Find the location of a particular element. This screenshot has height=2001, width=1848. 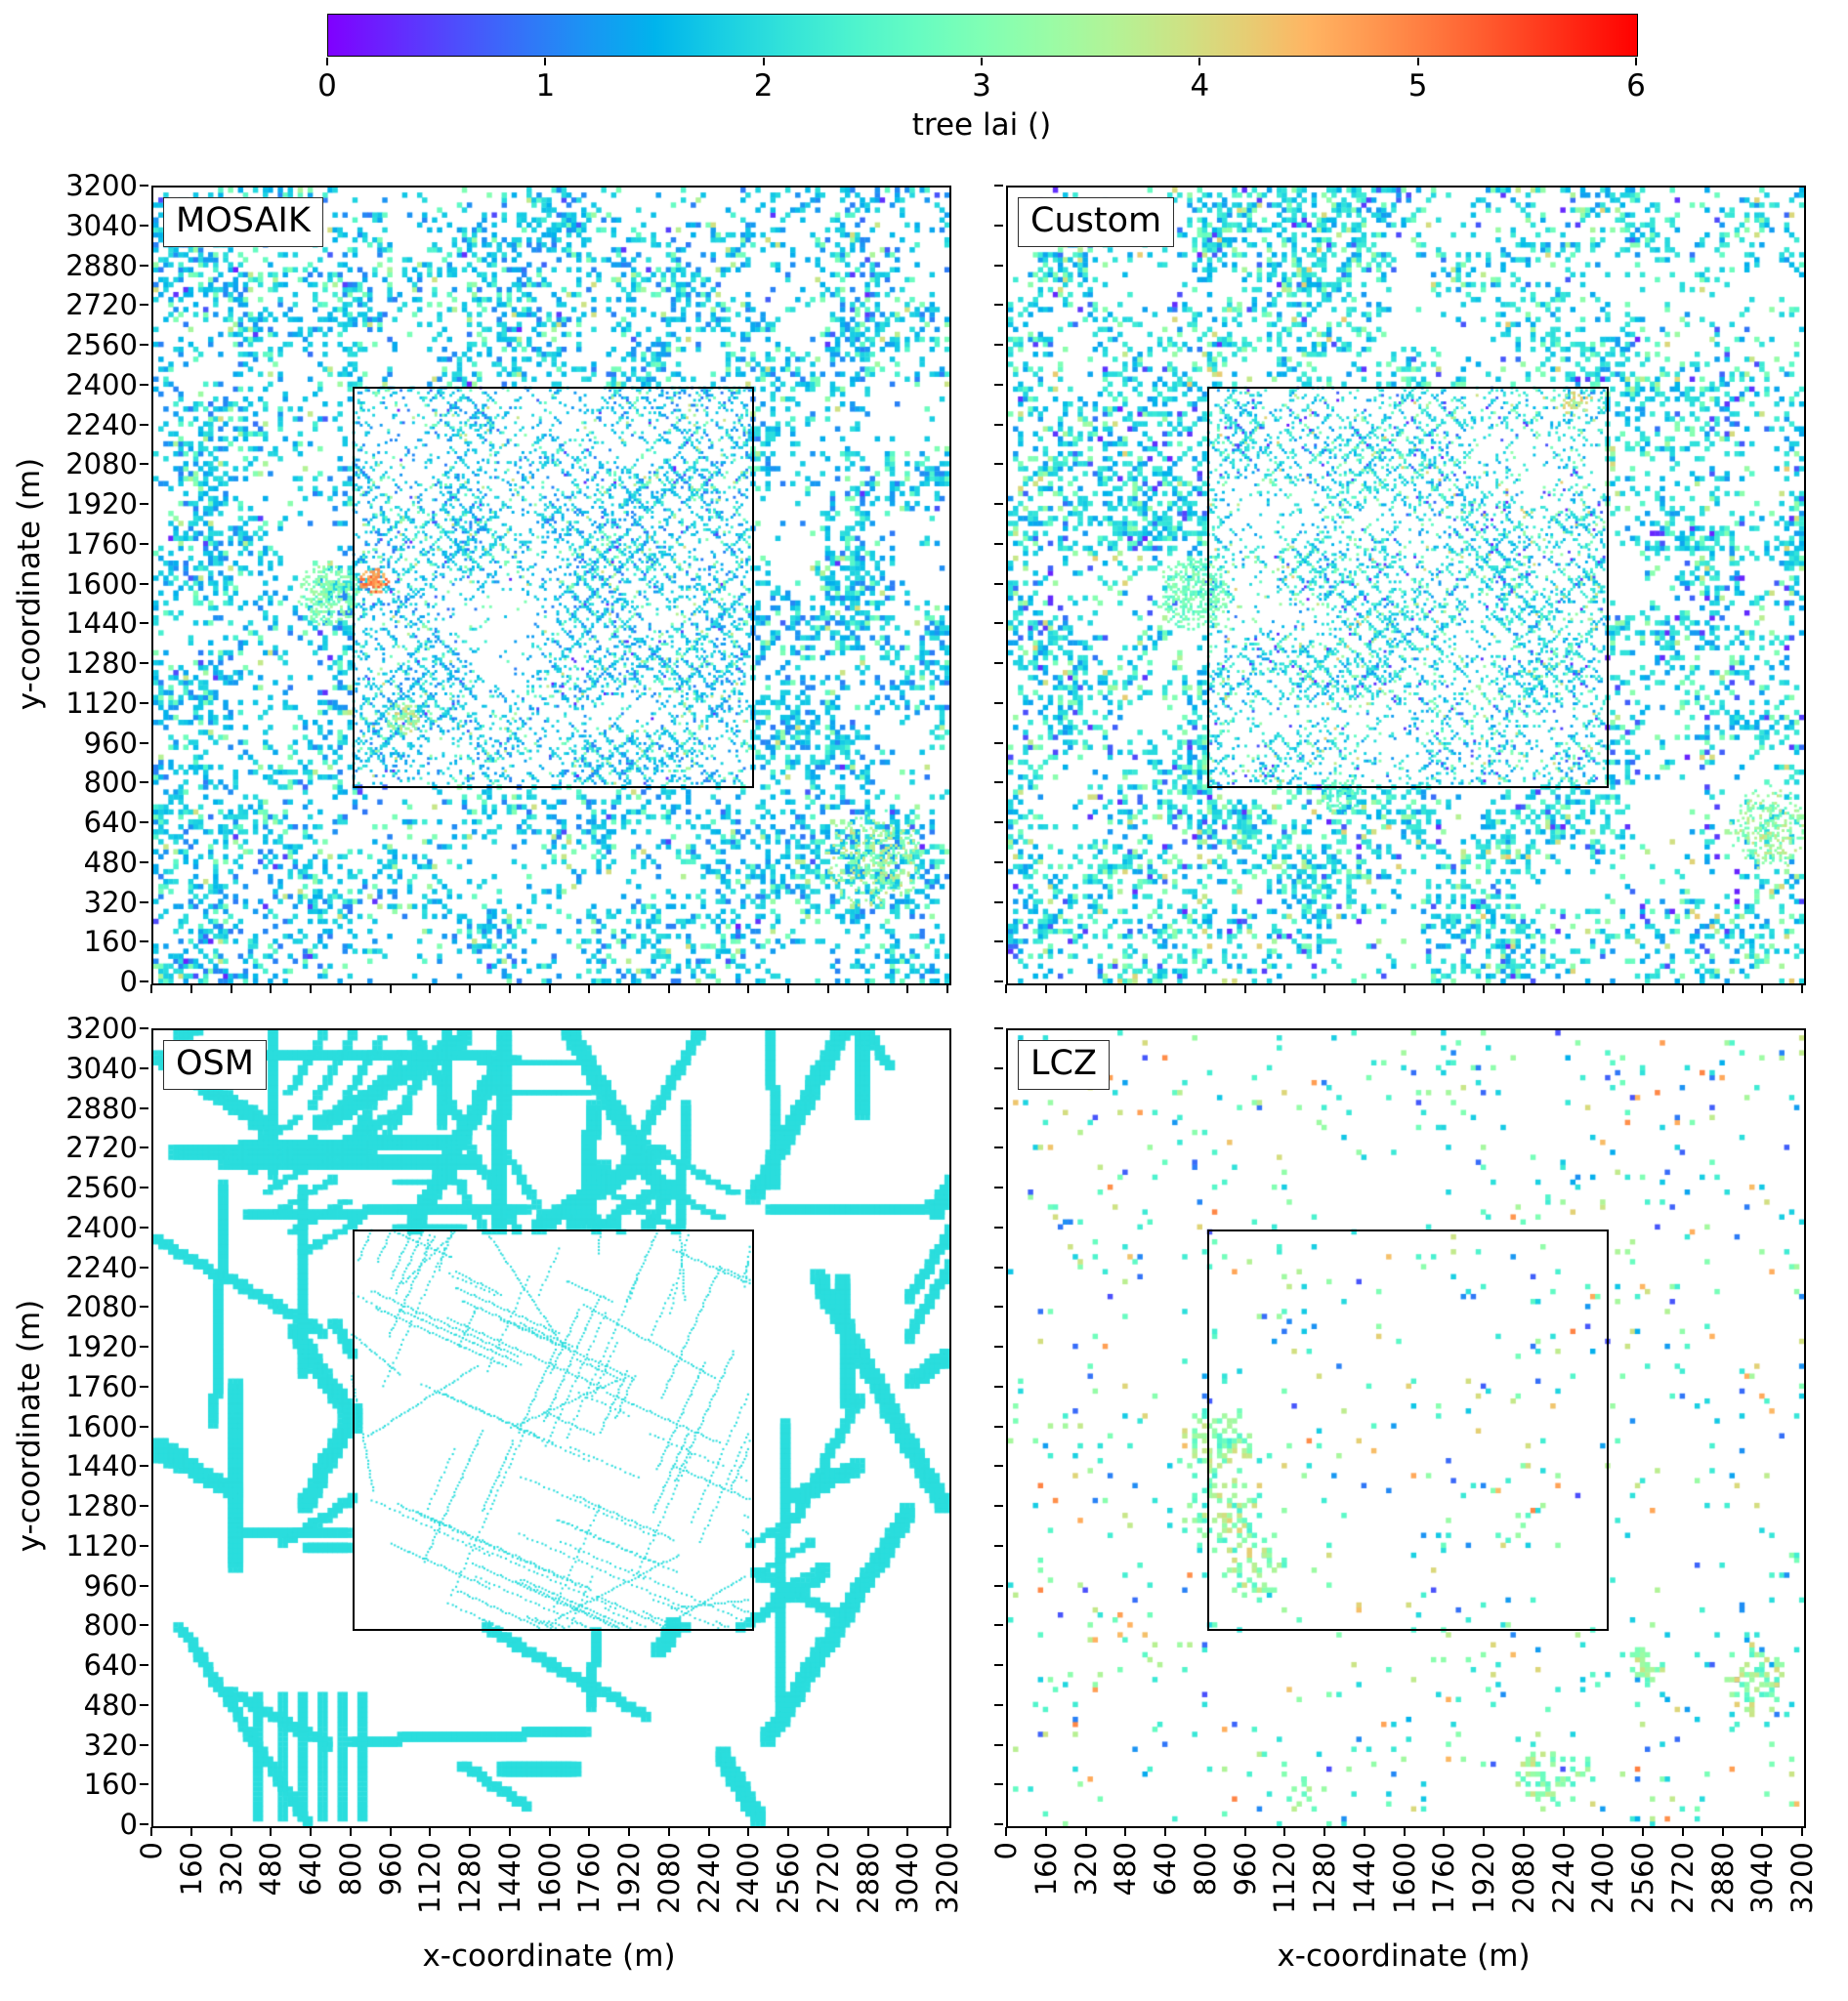

x-tick-label: 1600 is located at coordinates (549, 1878).